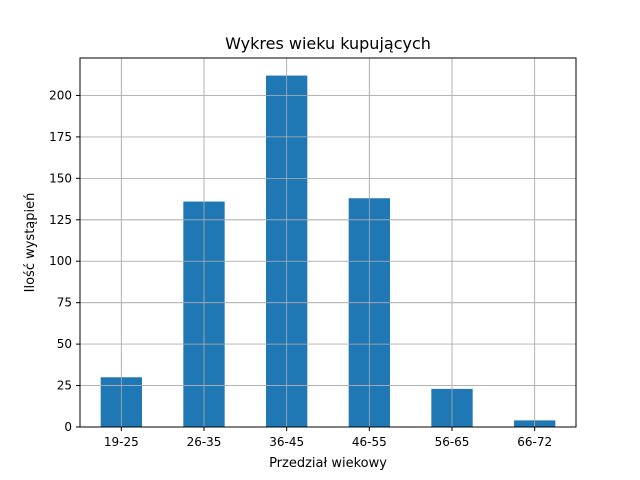  What do you see at coordinates (60, 137) in the screenshot?
I see `y-tick-label: 175` at bounding box center [60, 137].